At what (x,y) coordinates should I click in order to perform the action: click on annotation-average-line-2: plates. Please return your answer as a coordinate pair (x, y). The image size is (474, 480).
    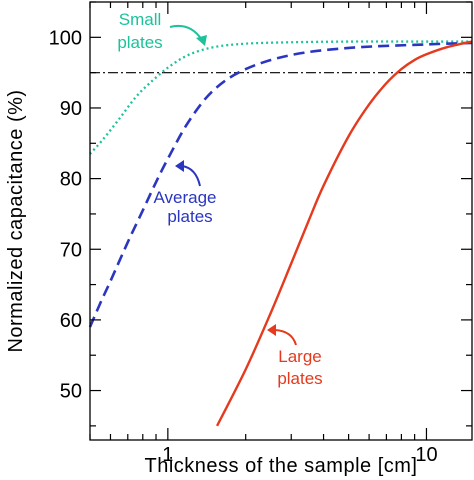
    Looking at the image, I should click on (189, 216).